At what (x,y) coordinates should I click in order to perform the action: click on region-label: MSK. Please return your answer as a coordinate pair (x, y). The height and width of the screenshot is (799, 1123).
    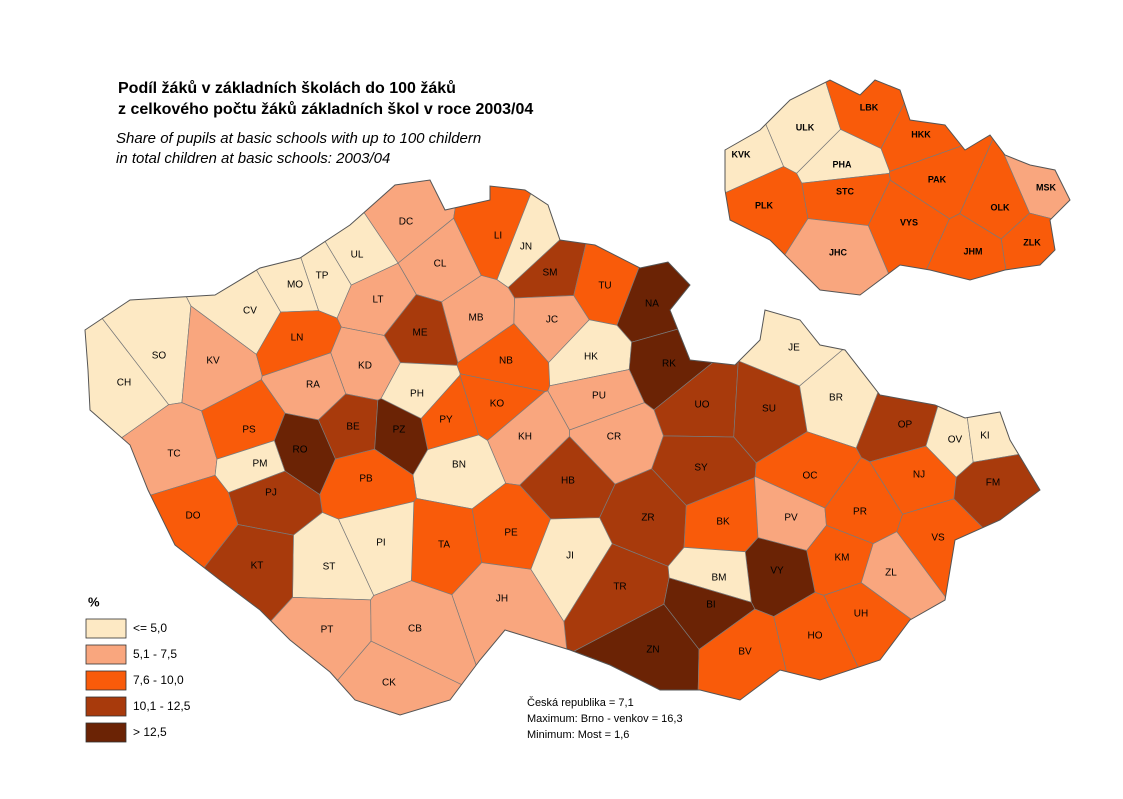
    Looking at the image, I should click on (1046, 187).